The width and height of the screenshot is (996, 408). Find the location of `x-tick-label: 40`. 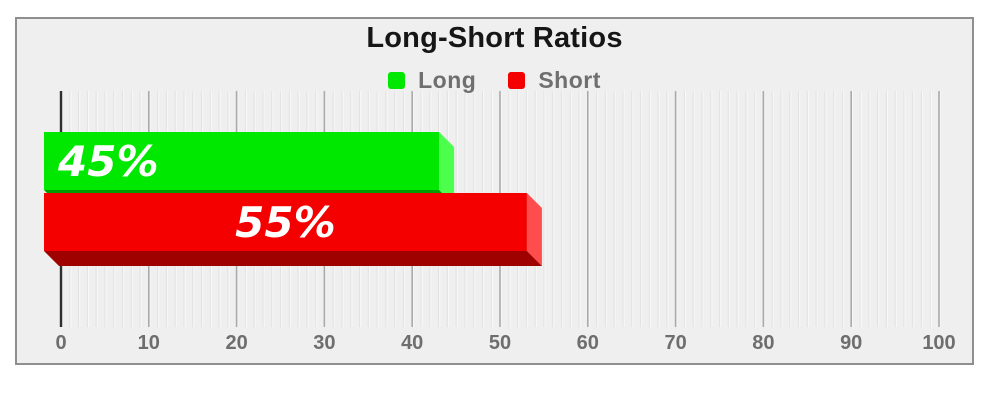

x-tick-label: 40 is located at coordinates (412, 343).